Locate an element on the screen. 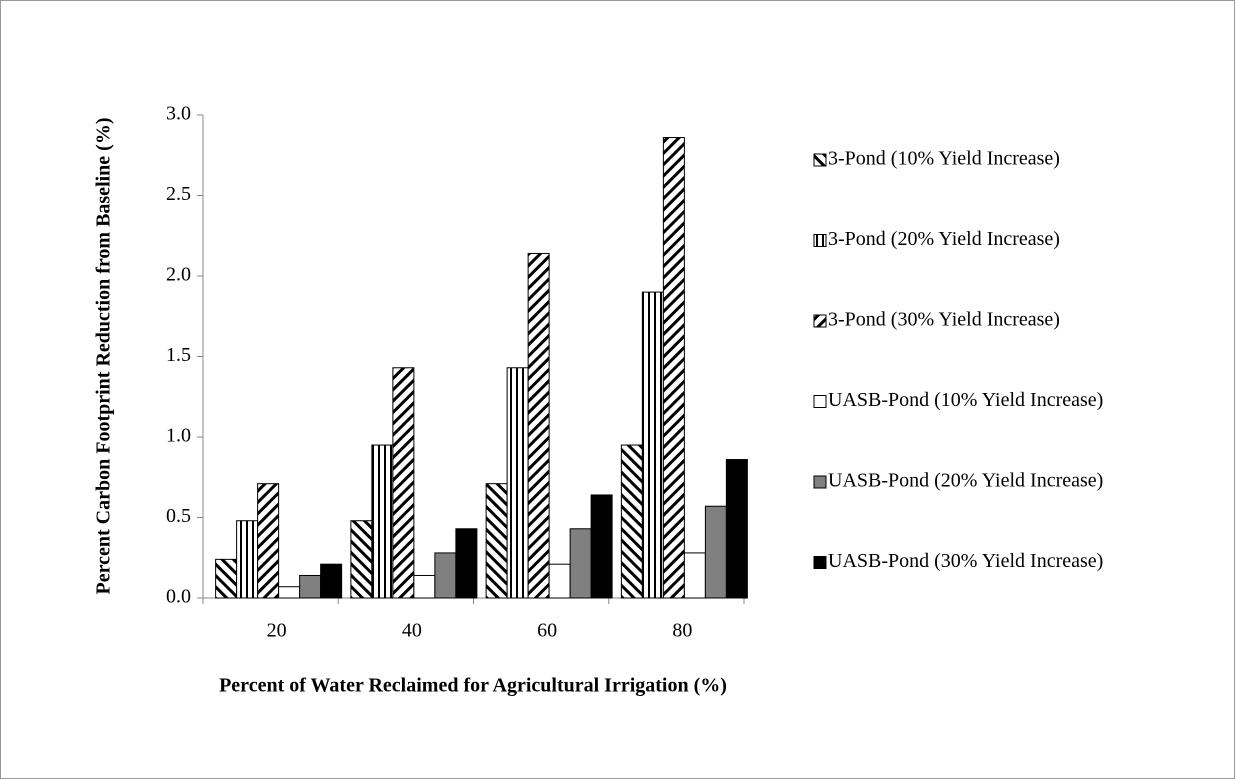 The image size is (1235, 779). y-tick-label: 0.0 is located at coordinates (178, 597).